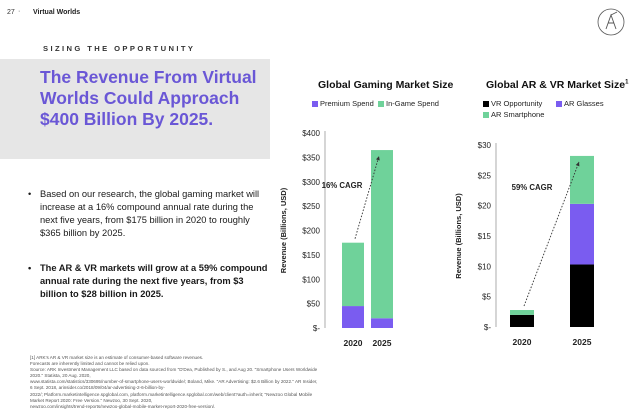  I want to click on legend-in-game-spend: In-Game Spend, so click(408, 103).